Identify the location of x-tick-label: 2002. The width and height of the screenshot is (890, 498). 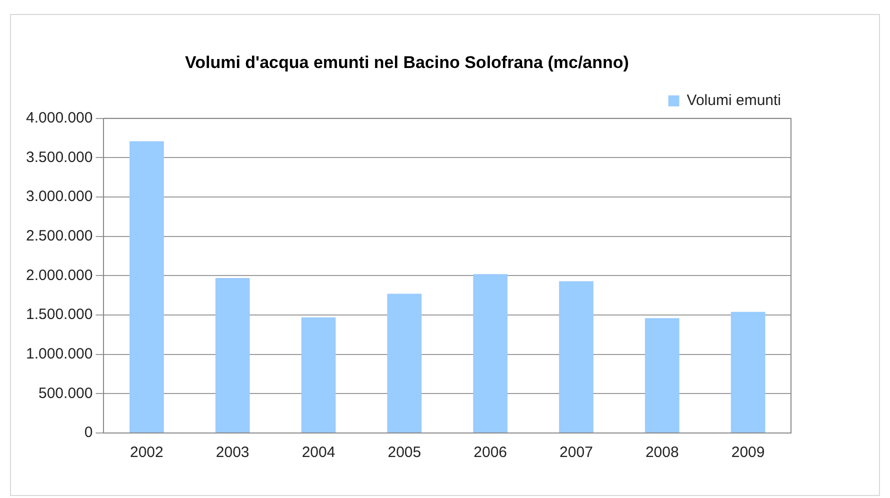
(147, 453).